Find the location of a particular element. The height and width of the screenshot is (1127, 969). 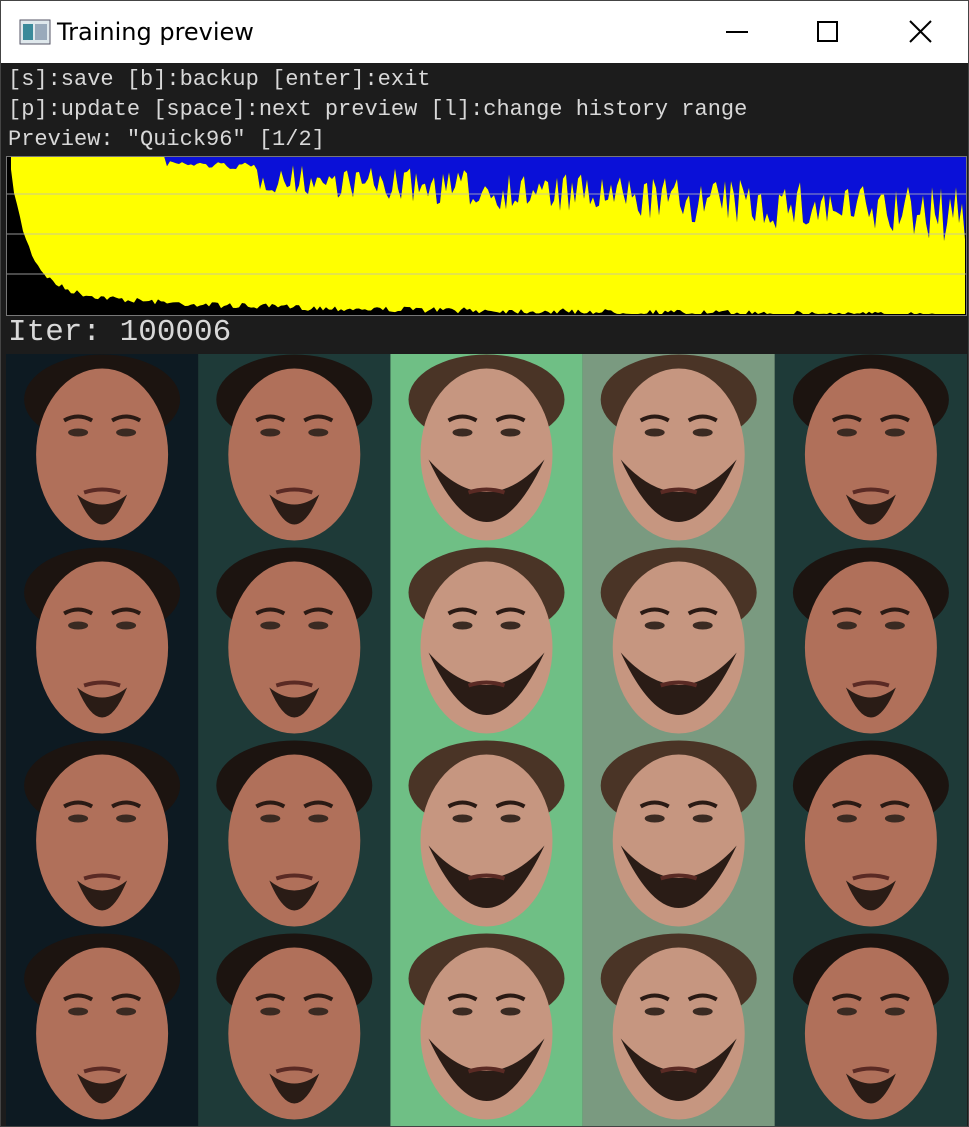

graph-frame is located at coordinates (486, 236).